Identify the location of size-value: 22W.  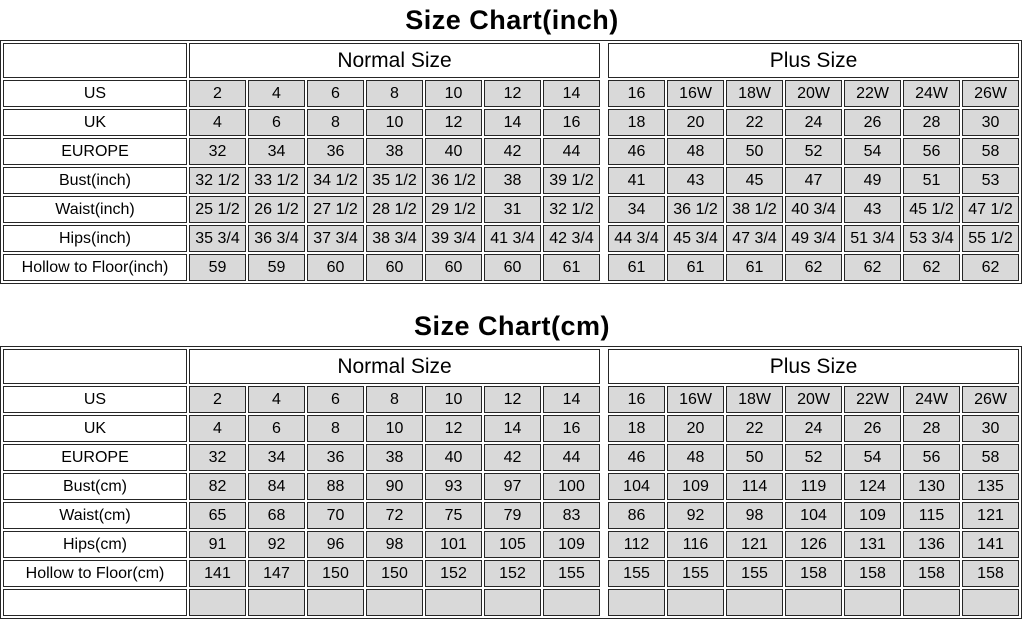
(873, 93).